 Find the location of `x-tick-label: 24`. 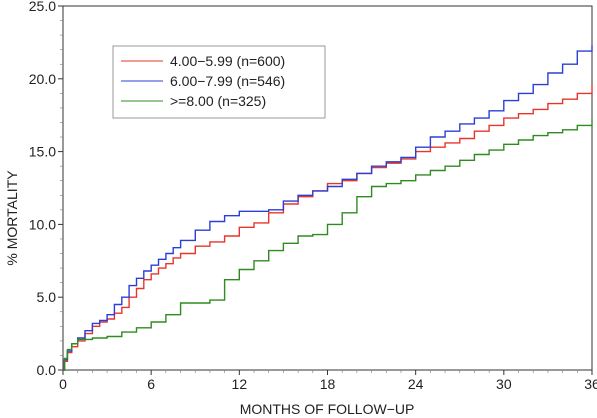

x-tick-label: 24 is located at coordinates (416, 384).